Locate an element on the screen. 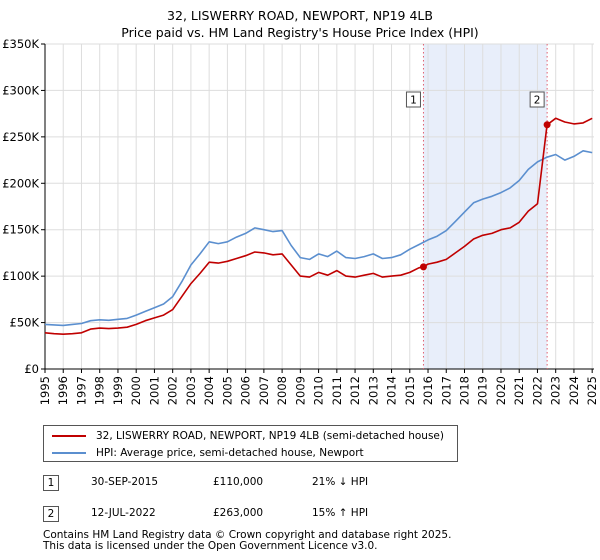  x-tick-label: 2015 is located at coordinates (410, 390).